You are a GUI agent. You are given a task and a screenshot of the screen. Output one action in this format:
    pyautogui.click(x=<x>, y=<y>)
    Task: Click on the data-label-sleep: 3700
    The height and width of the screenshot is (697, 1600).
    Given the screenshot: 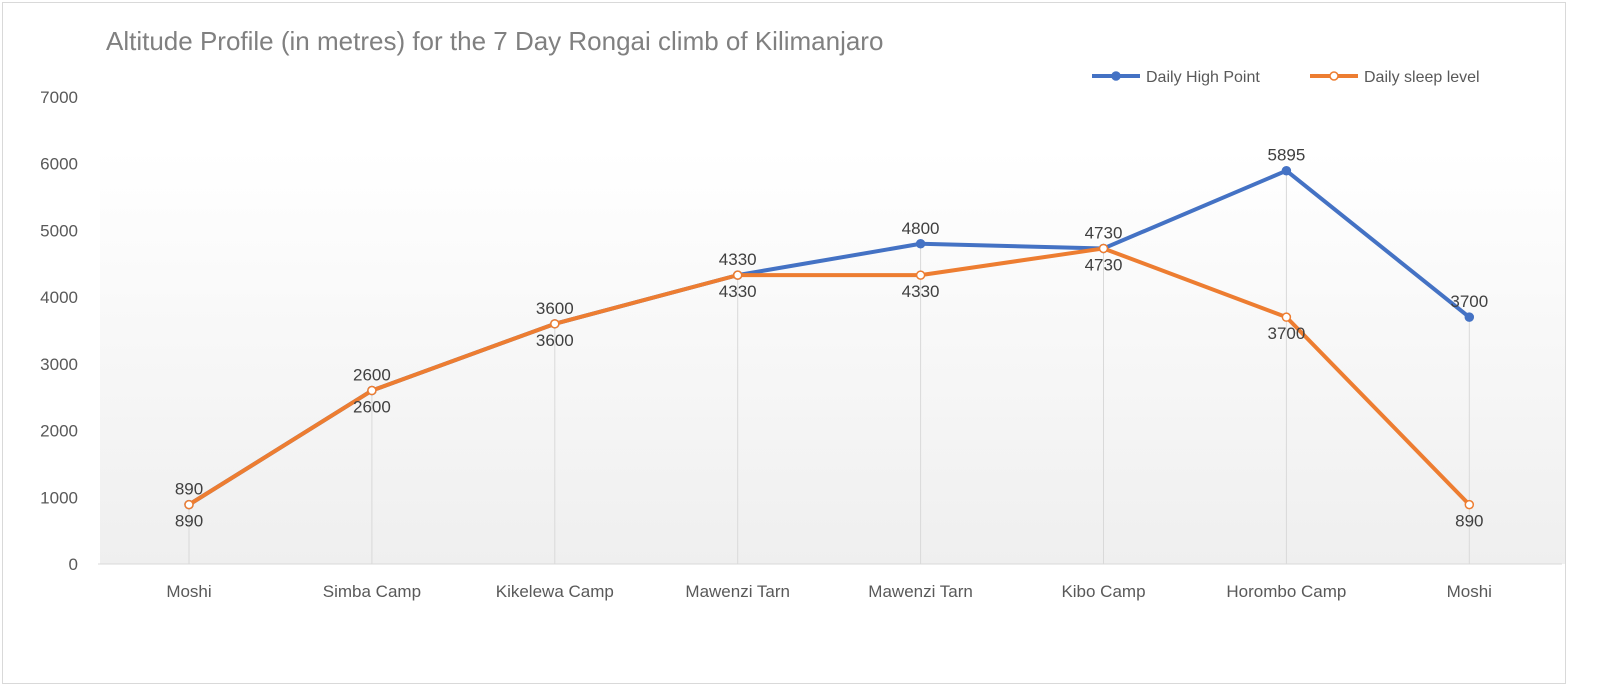 What is the action you would take?
    pyautogui.click(x=1286, y=333)
    